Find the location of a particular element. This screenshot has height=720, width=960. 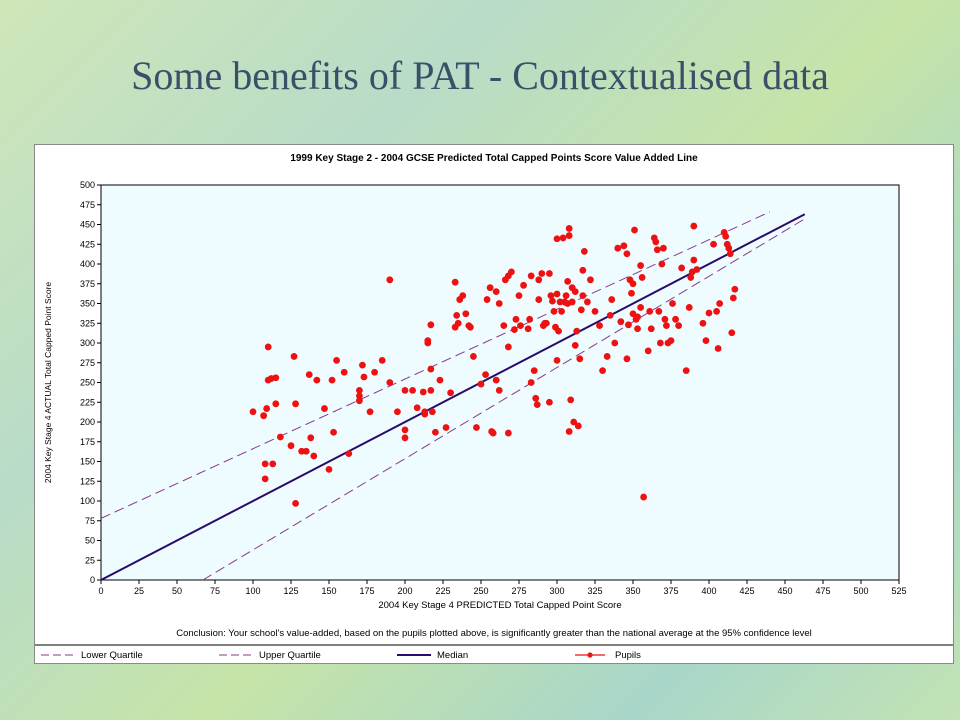

legend-pupils-marker is located at coordinates (590, 655).